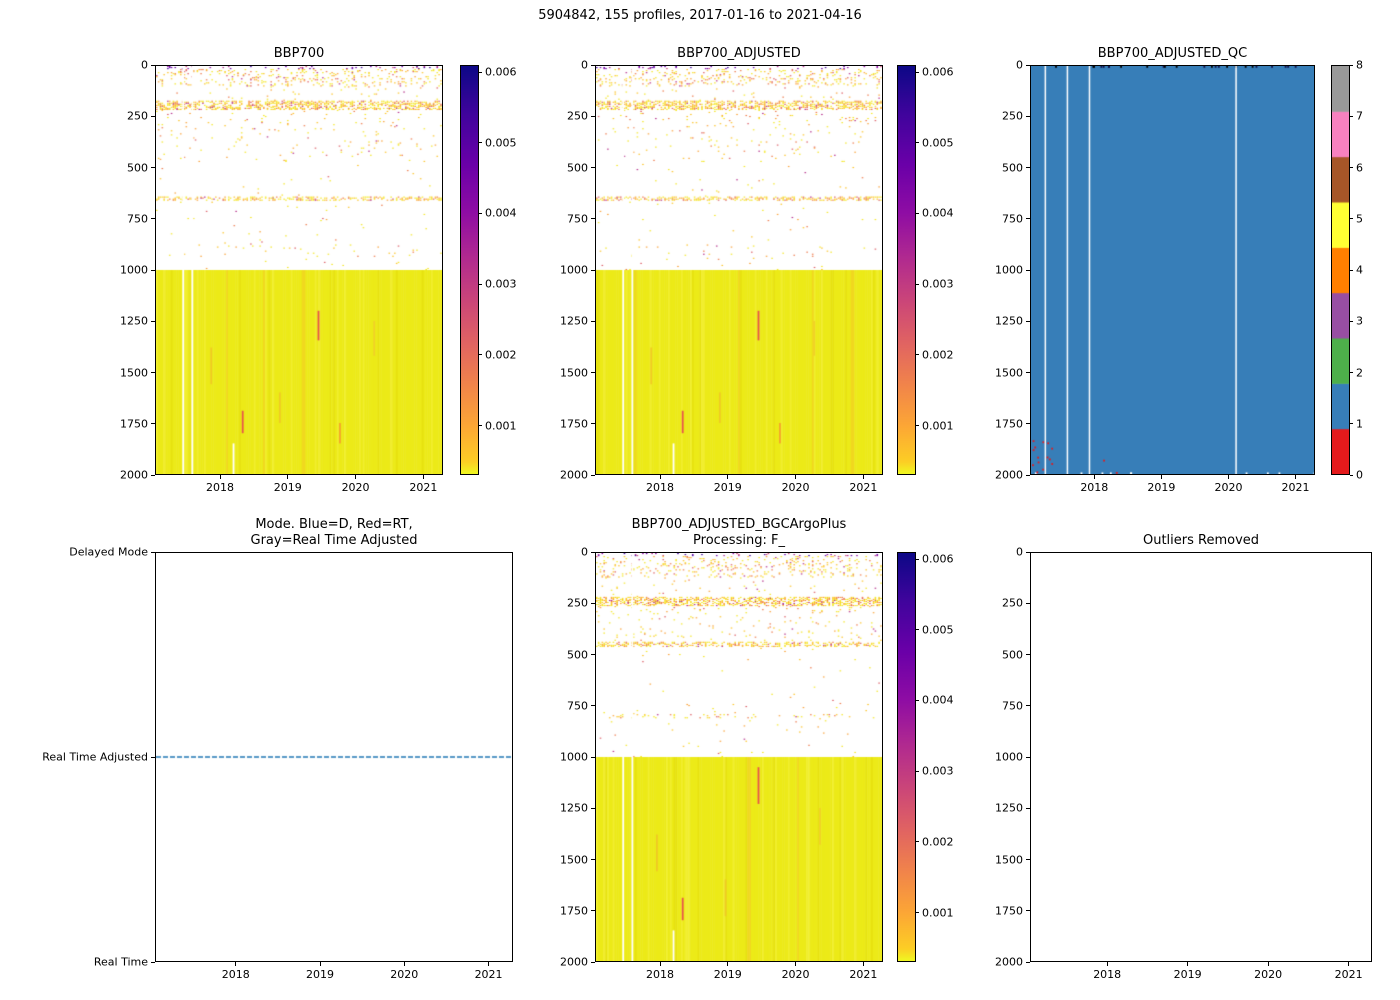  I want to click on colorbar-tick-label: 0.003, so click(938, 284).